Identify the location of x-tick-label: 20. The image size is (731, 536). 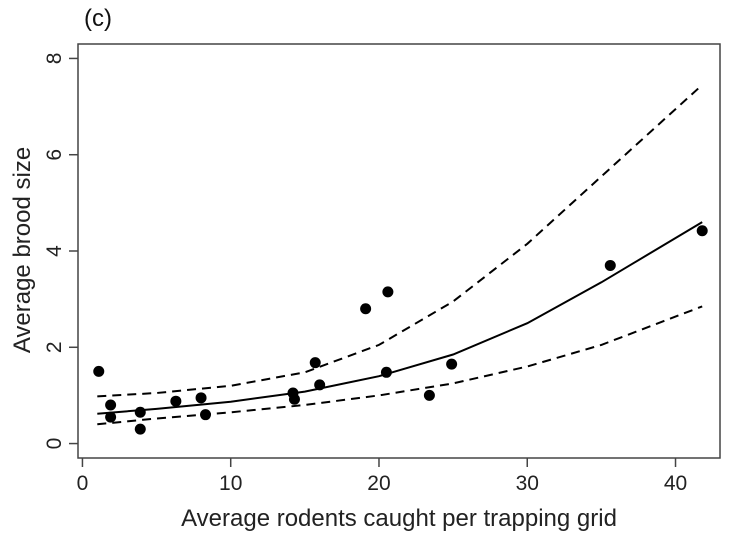
(378, 483).